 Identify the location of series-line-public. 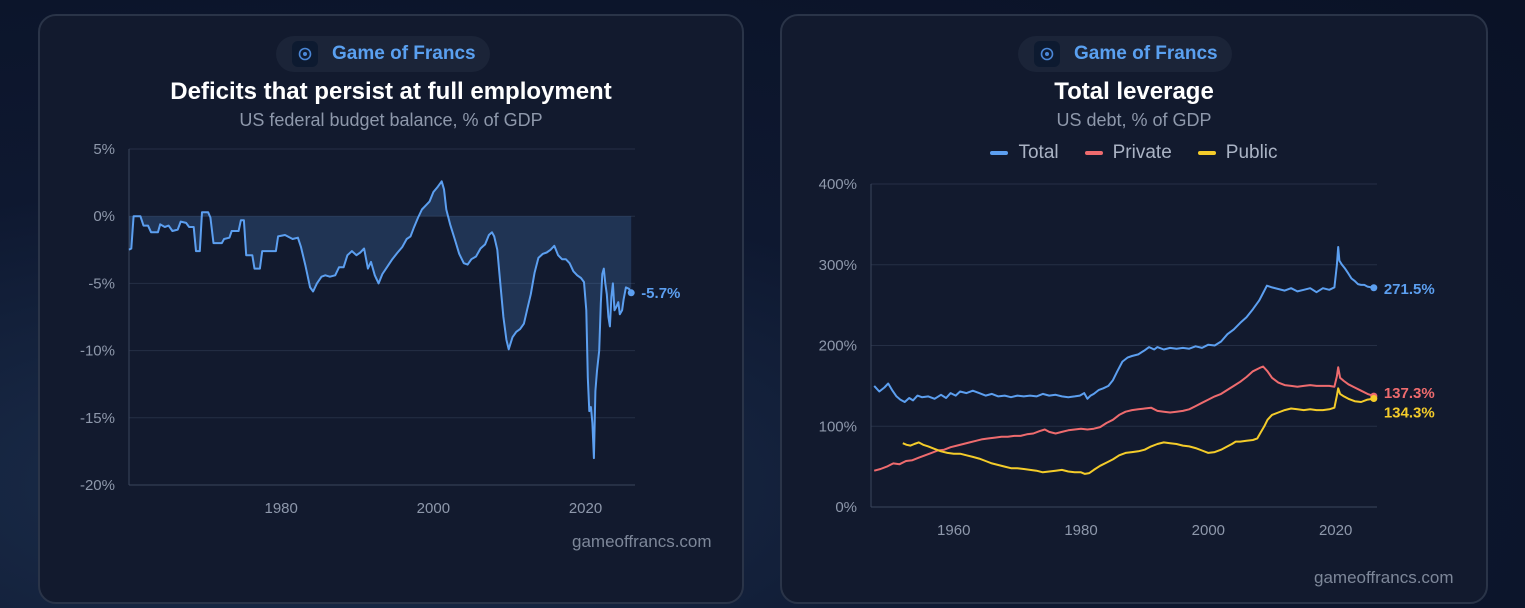
(1138, 431).